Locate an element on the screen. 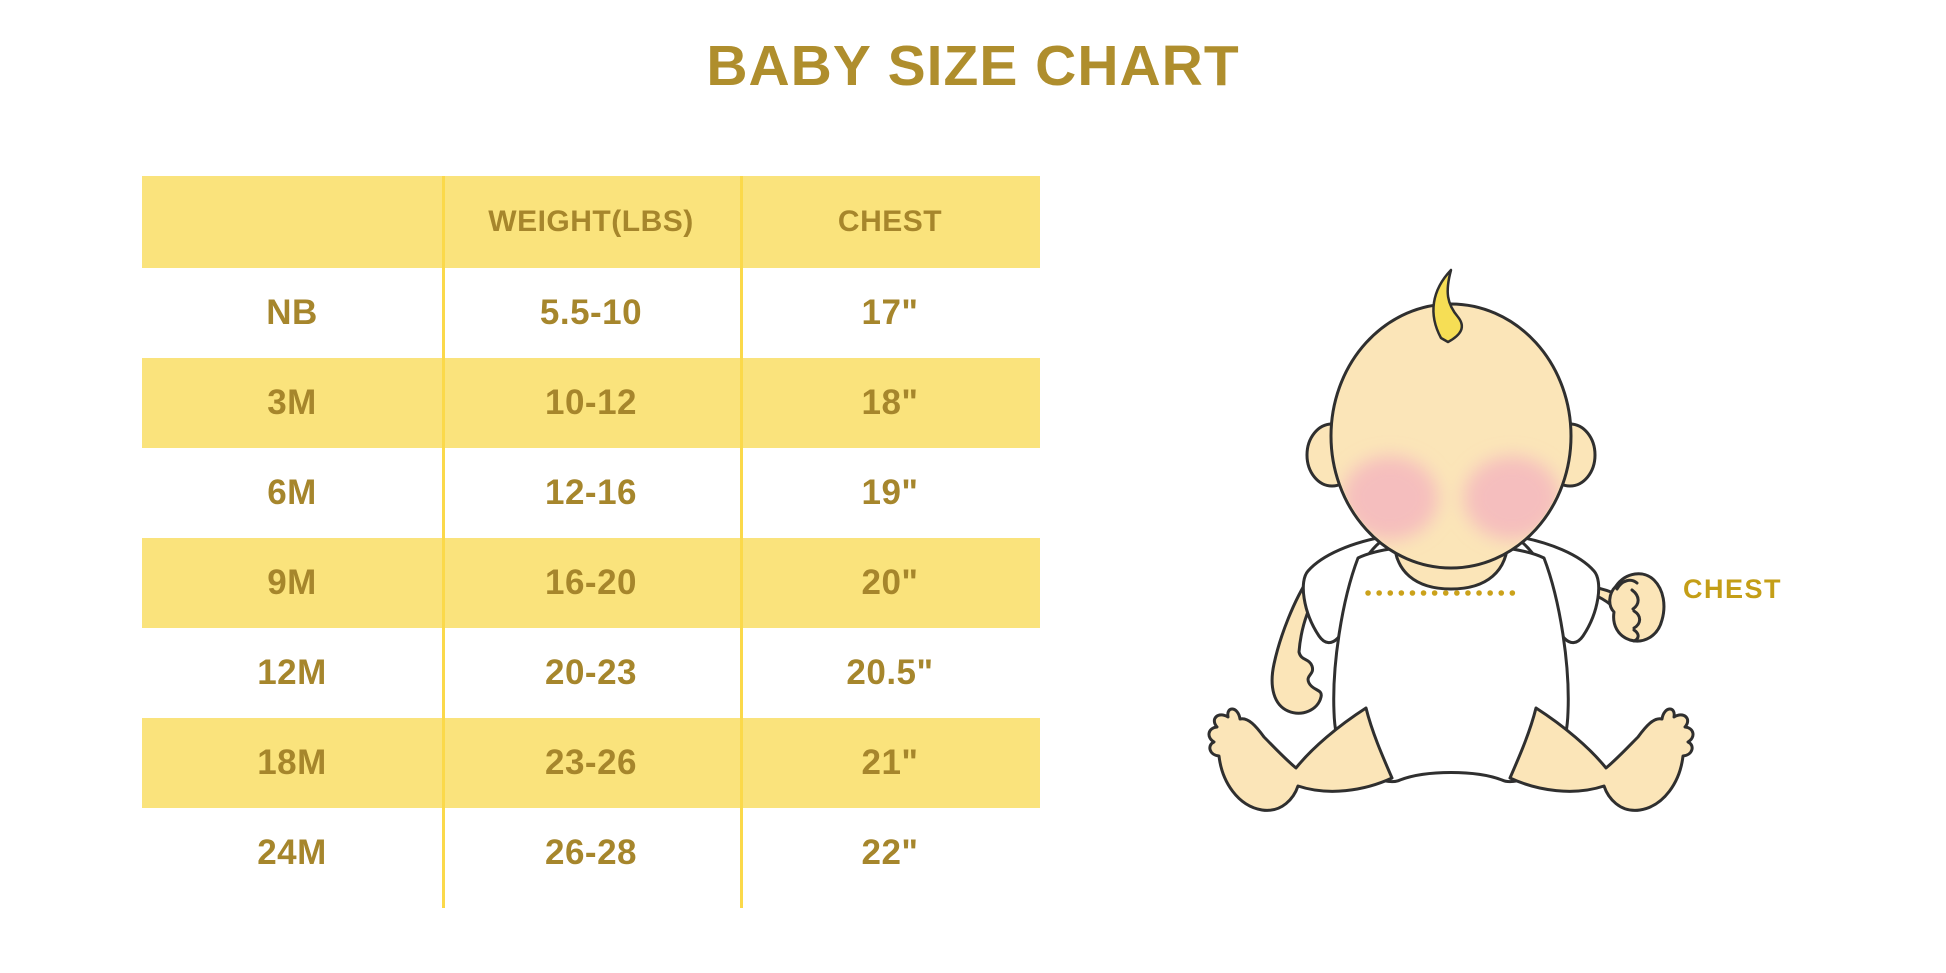  baby-sitting-illustration is located at coordinates (1451, 540).